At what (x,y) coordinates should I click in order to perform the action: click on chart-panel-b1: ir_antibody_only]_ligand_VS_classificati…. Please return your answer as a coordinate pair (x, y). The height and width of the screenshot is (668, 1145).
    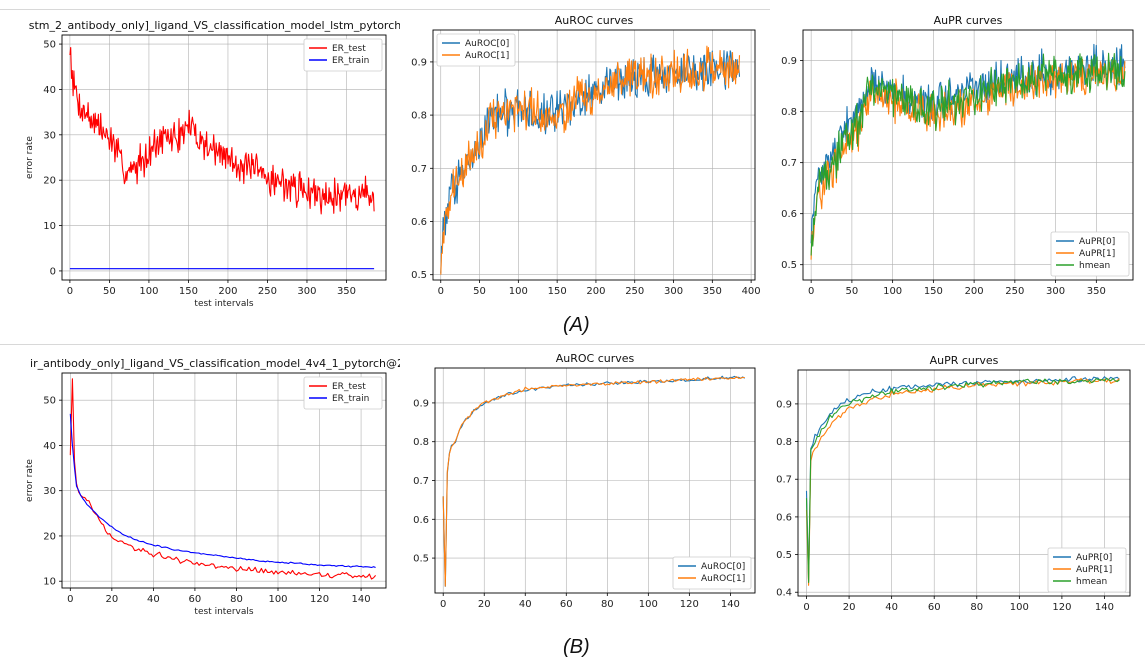
    Looking at the image, I should click on (200, 488).